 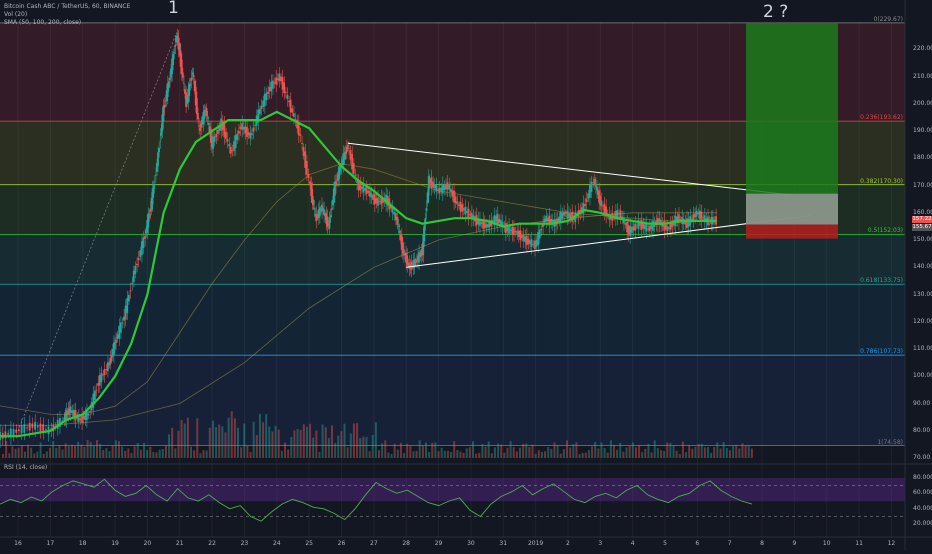 I want to click on fib-level-label: 0.5(152.03), so click(x=885, y=231).